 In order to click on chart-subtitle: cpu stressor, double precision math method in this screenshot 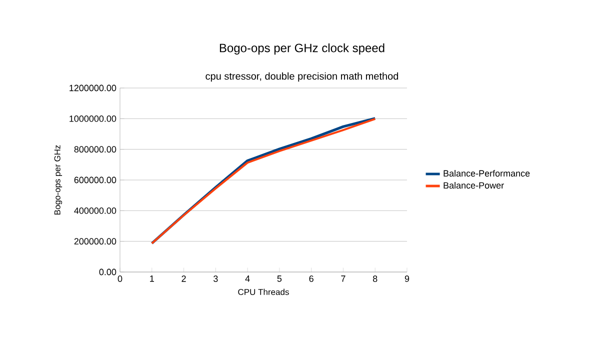, I will do `click(302, 77)`.